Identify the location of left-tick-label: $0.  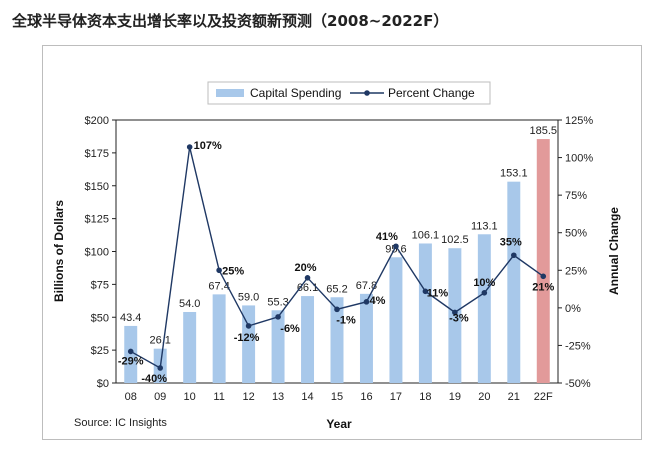
(103, 384).